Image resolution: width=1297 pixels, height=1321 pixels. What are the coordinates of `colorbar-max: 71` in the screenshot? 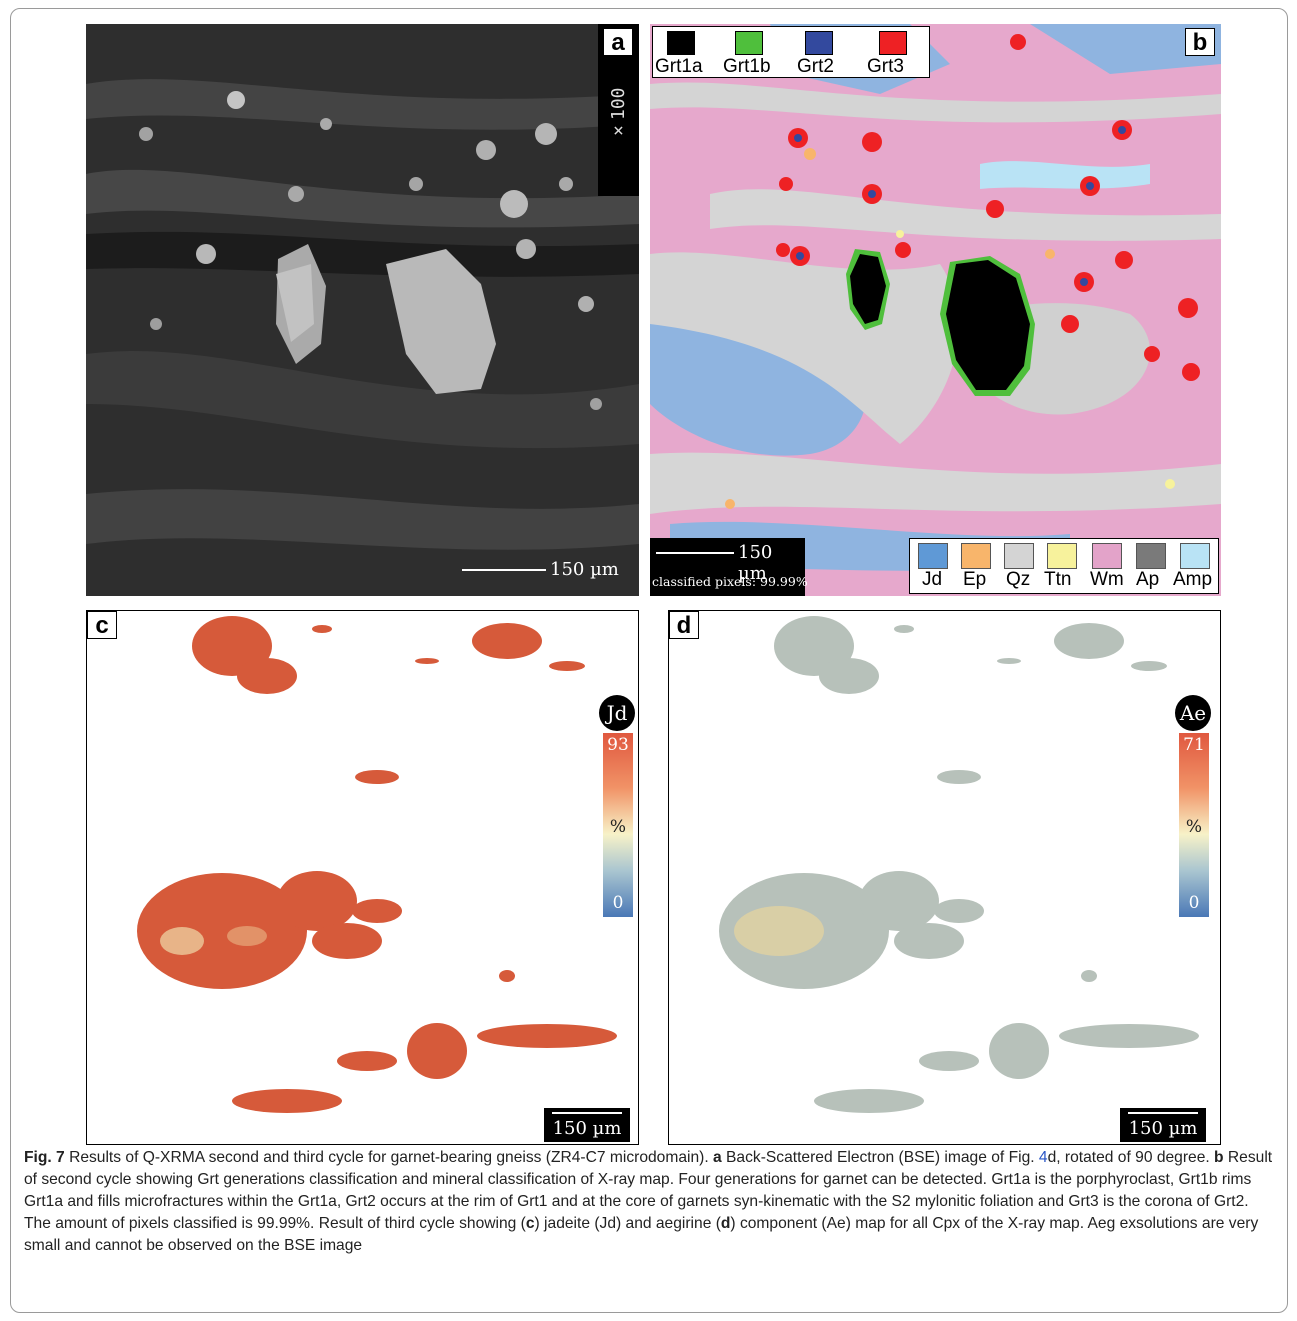 It's located at (1194, 745).